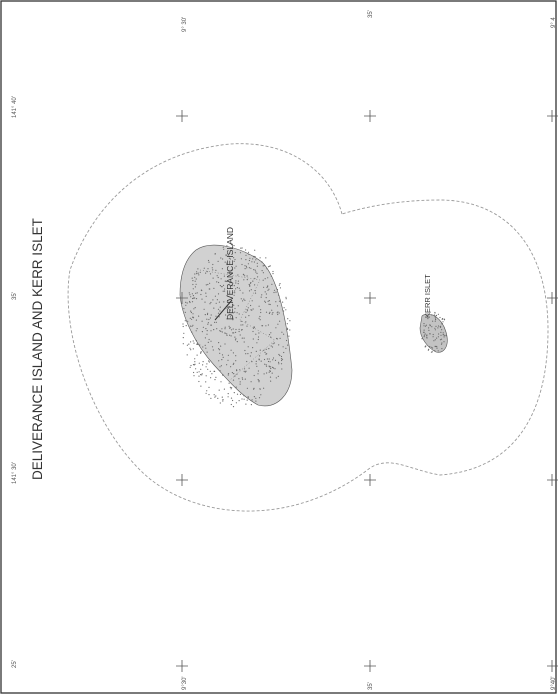 This screenshot has height=697, width=558. Describe the element at coordinates (554, 22) in the screenshot. I see `latitude-label-top-right: 9° 4` at that location.